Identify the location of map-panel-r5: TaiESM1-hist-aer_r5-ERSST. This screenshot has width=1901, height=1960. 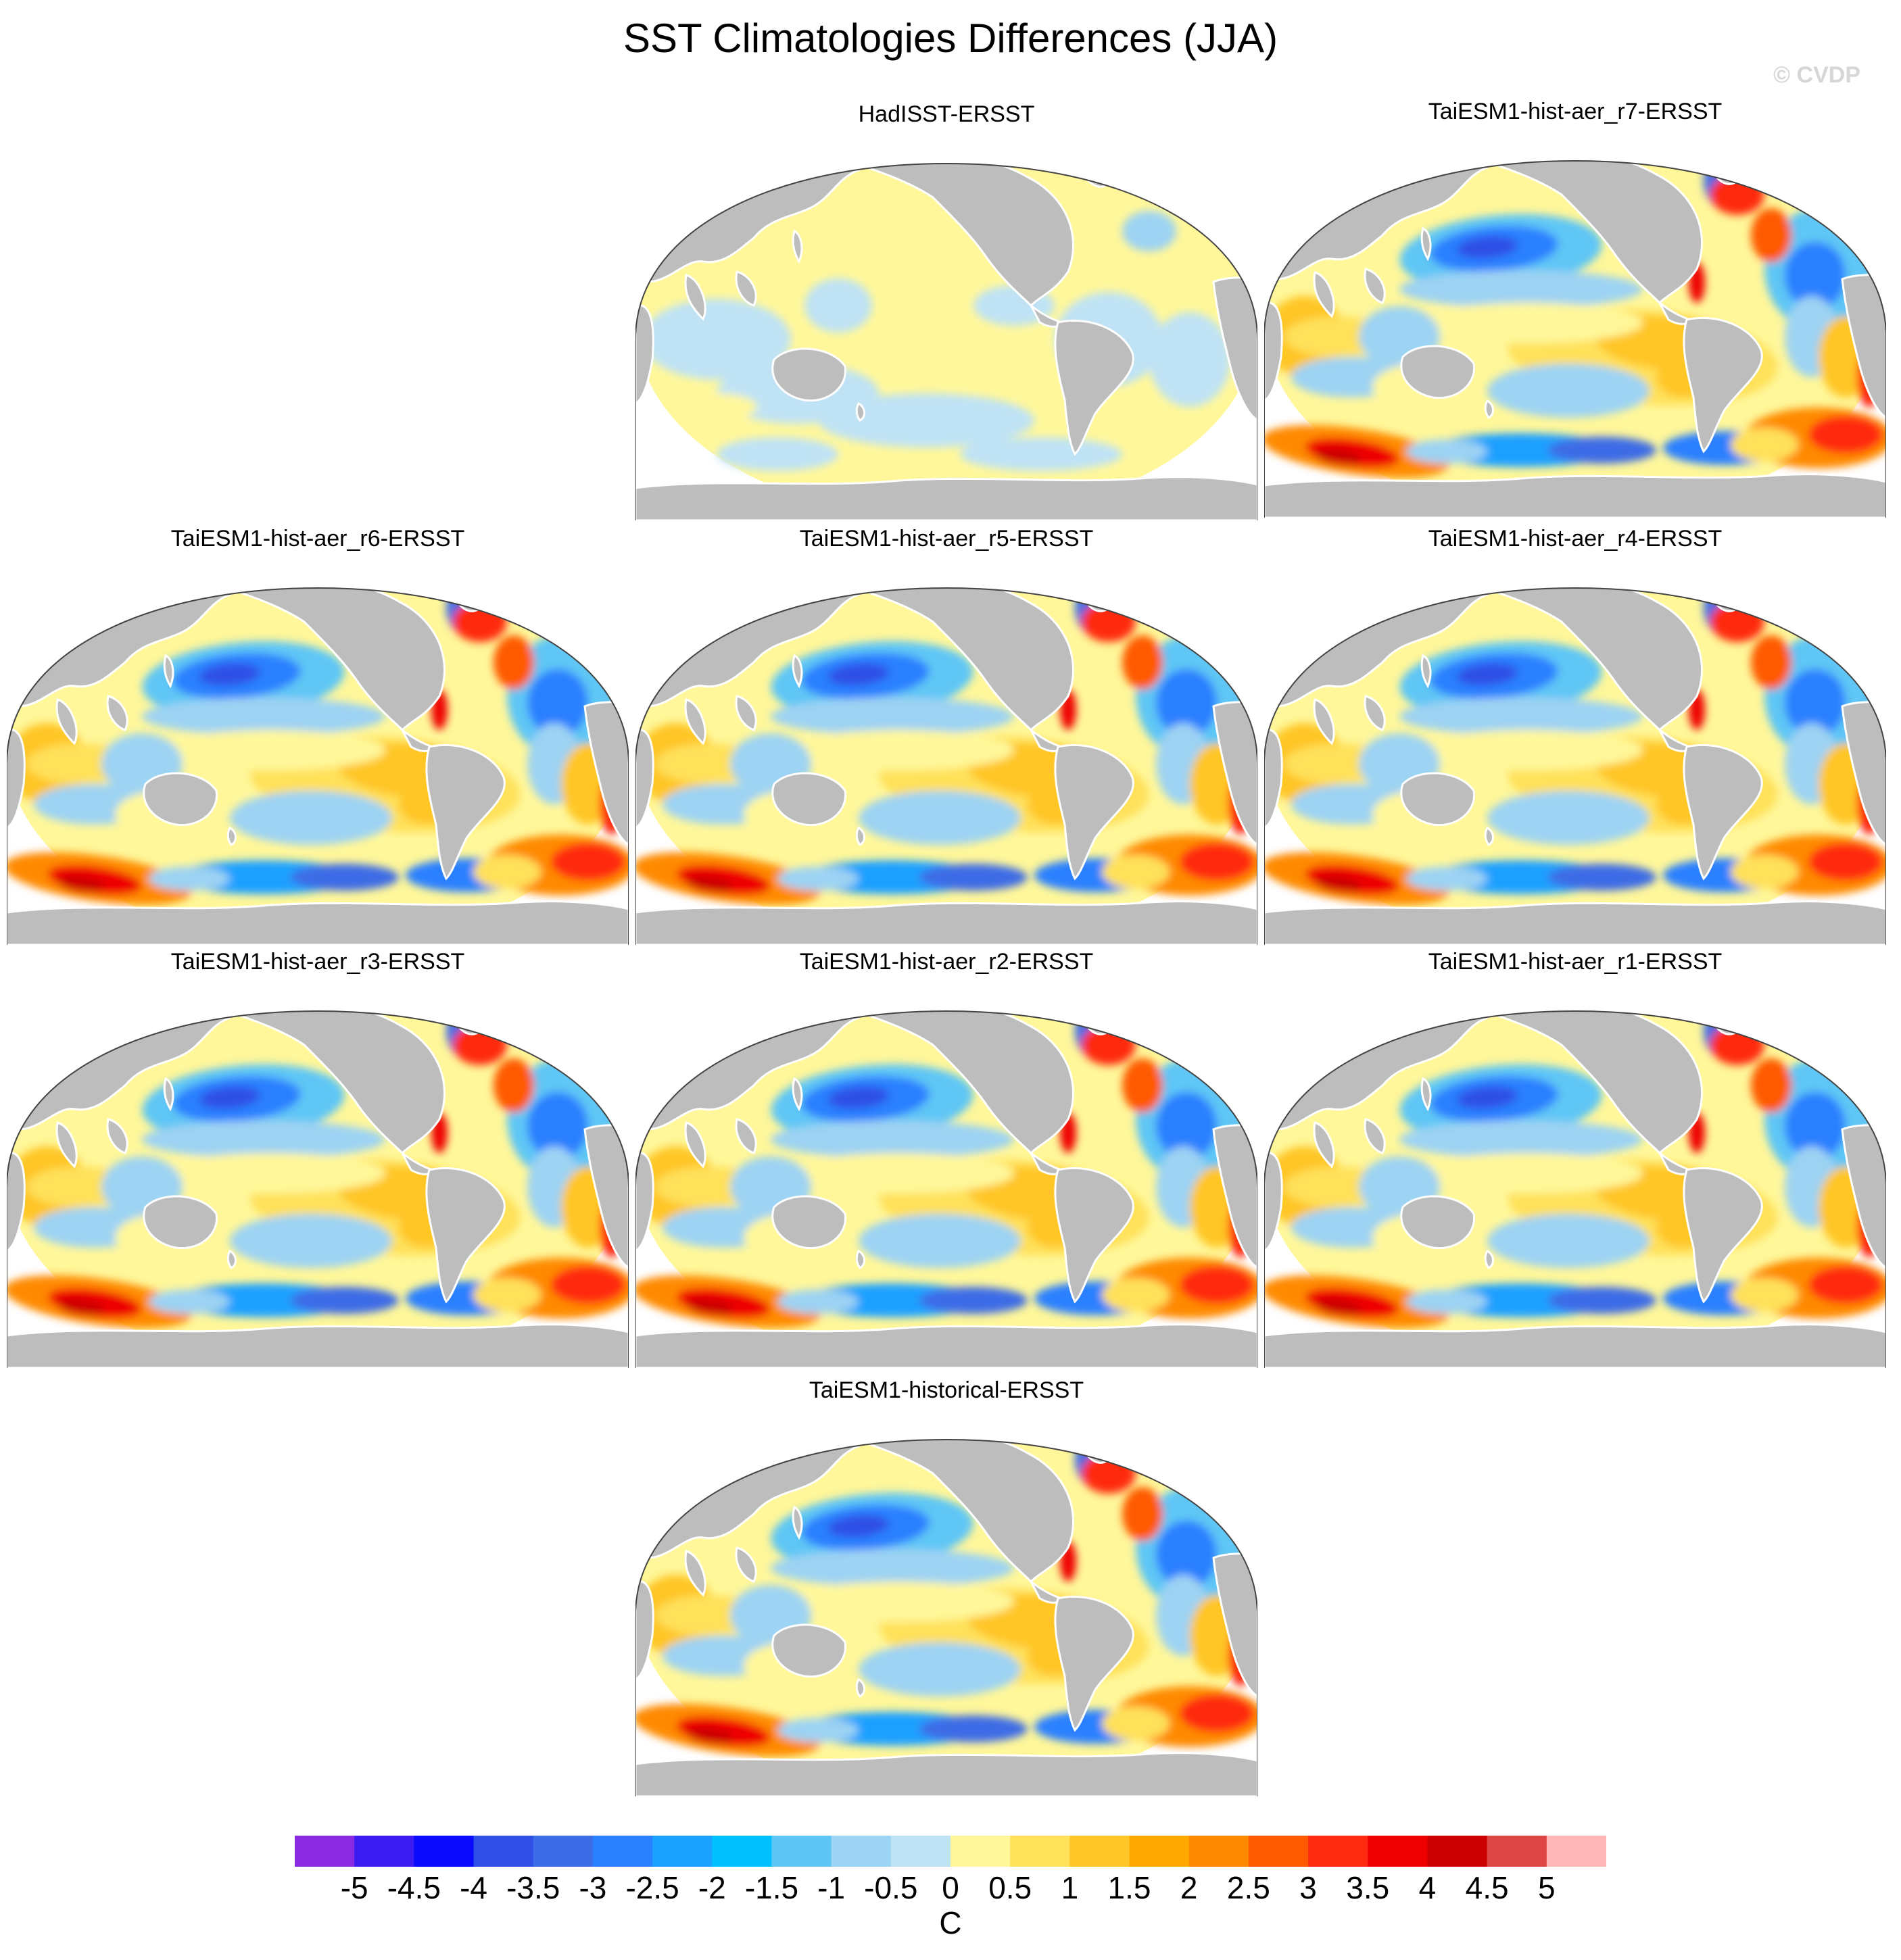
(946, 735).